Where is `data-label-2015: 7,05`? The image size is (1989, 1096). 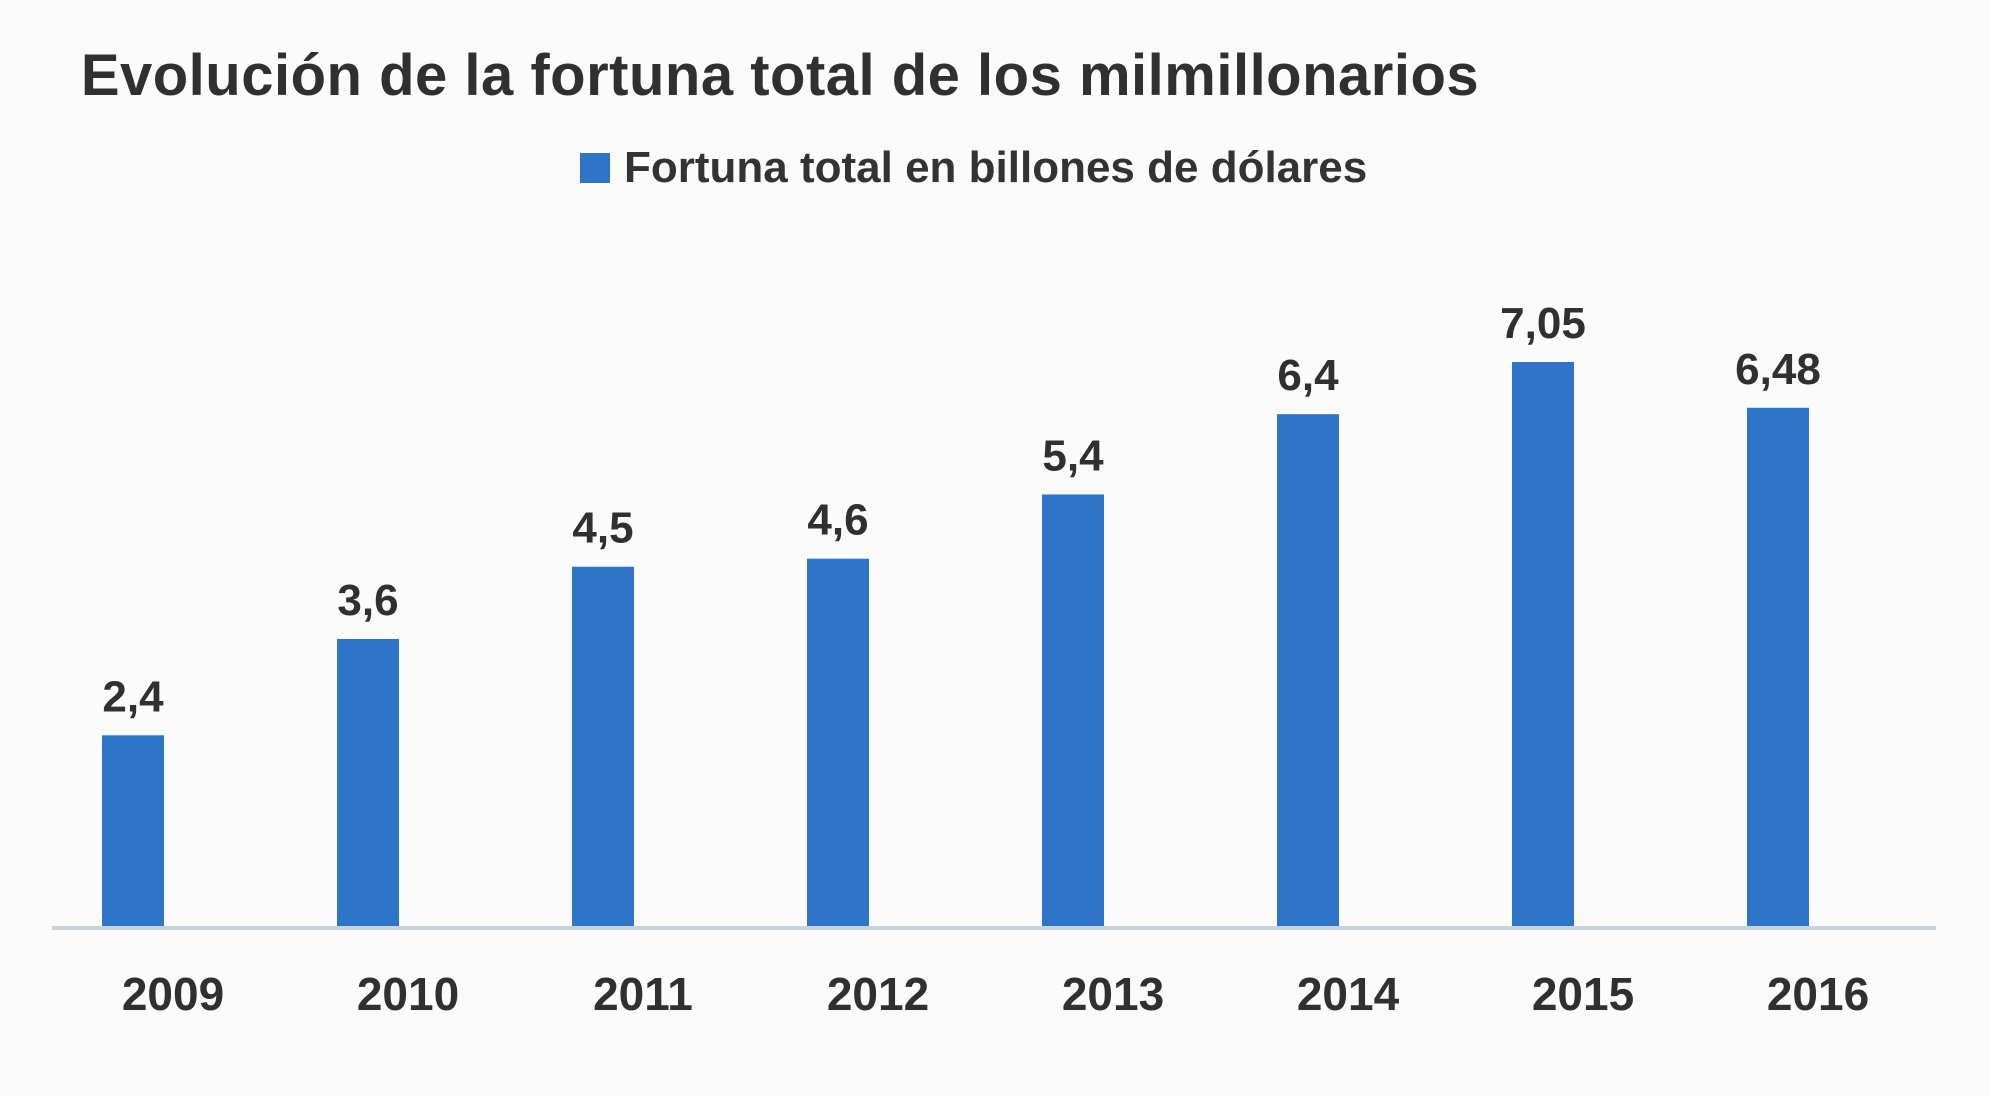
data-label-2015: 7,05 is located at coordinates (1543, 323).